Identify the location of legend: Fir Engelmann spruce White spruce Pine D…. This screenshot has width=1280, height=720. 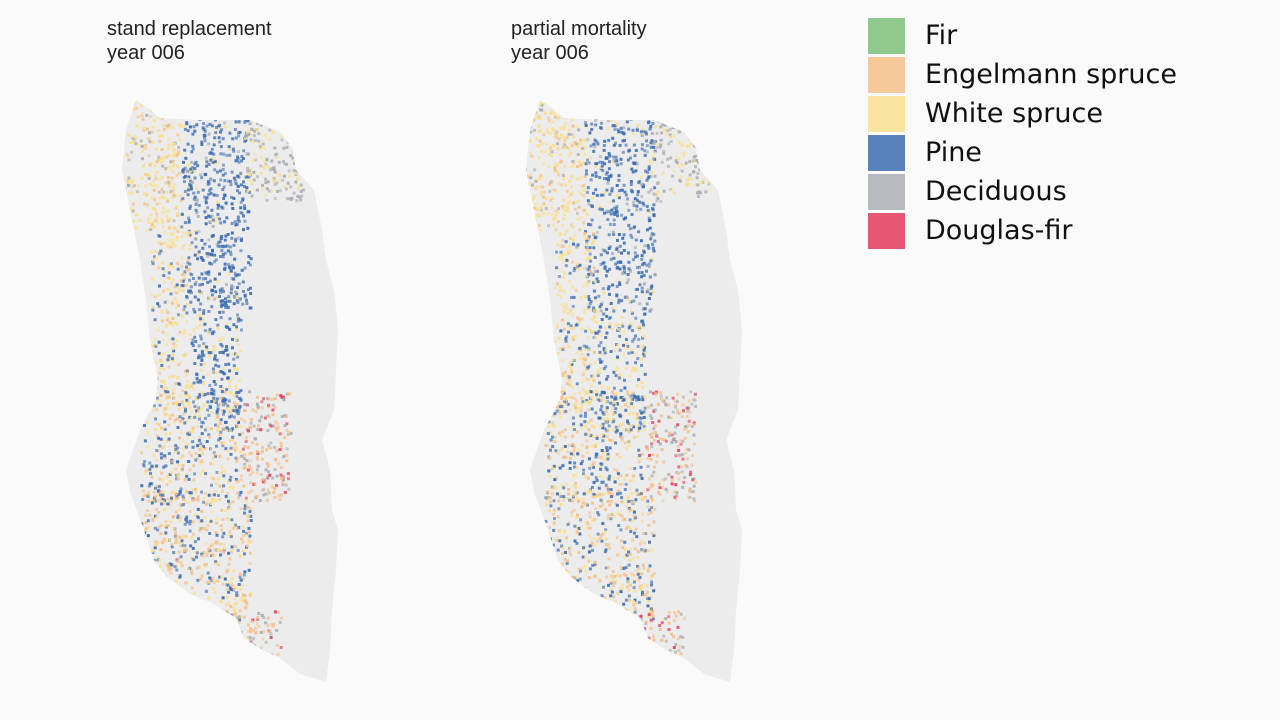
(1022, 133).